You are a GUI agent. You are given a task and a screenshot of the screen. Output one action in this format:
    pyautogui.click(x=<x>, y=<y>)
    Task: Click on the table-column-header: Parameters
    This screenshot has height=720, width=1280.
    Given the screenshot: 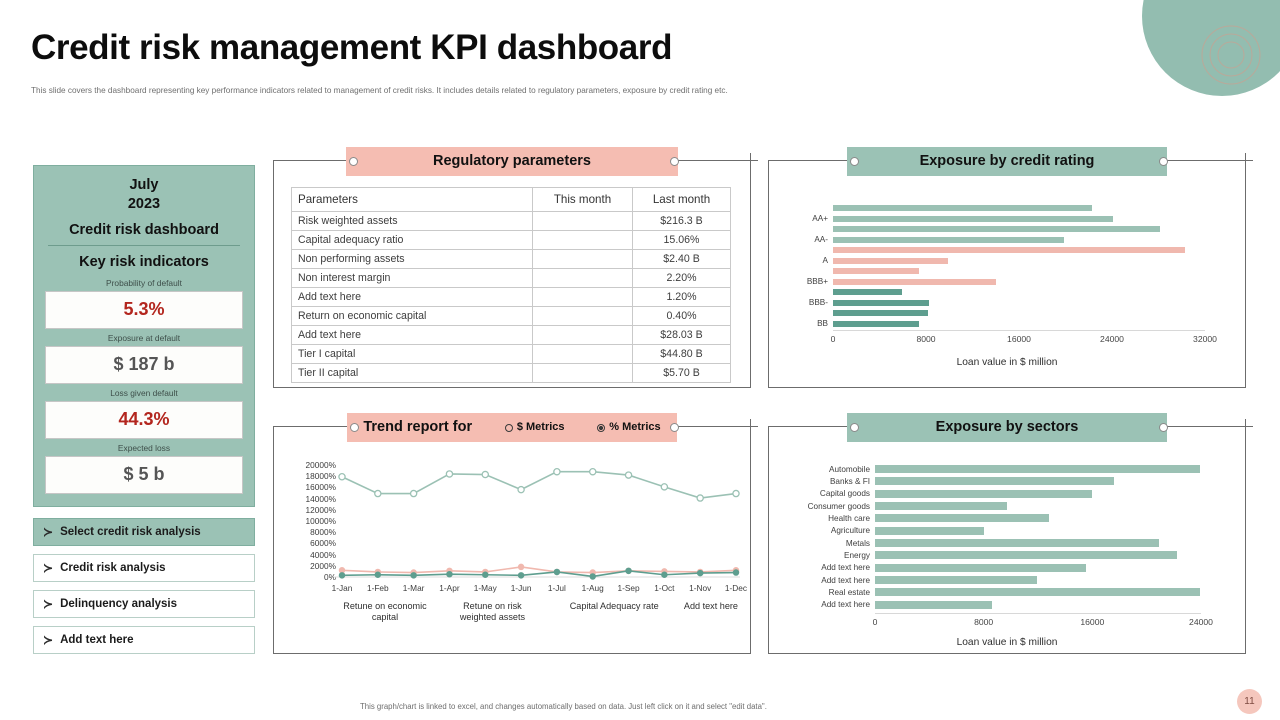 What is the action you would take?
    pyautogui.click(x=412, y=199)
    